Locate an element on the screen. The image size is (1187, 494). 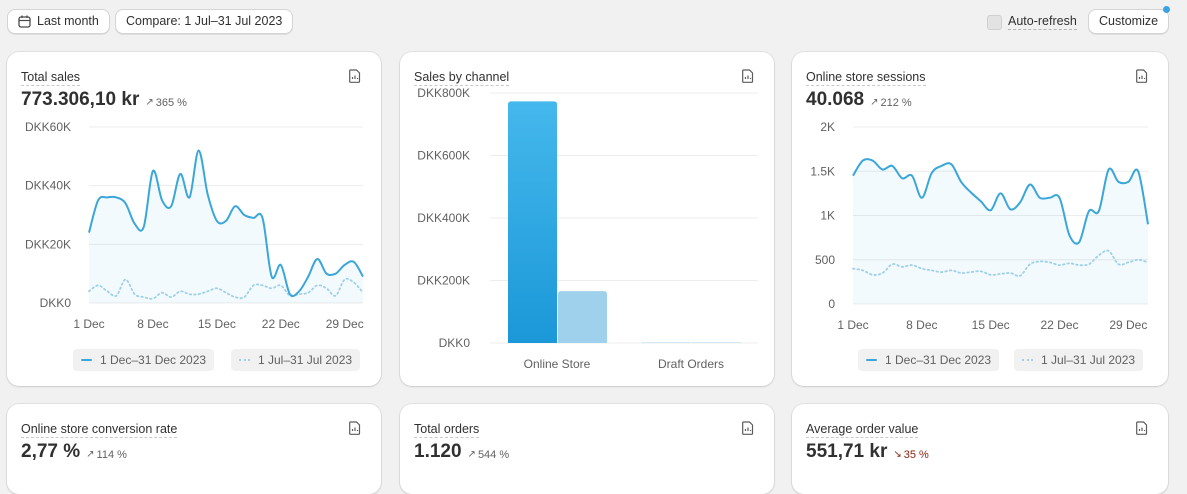
customize-button: Customize is located at coordinates (1129, 21).